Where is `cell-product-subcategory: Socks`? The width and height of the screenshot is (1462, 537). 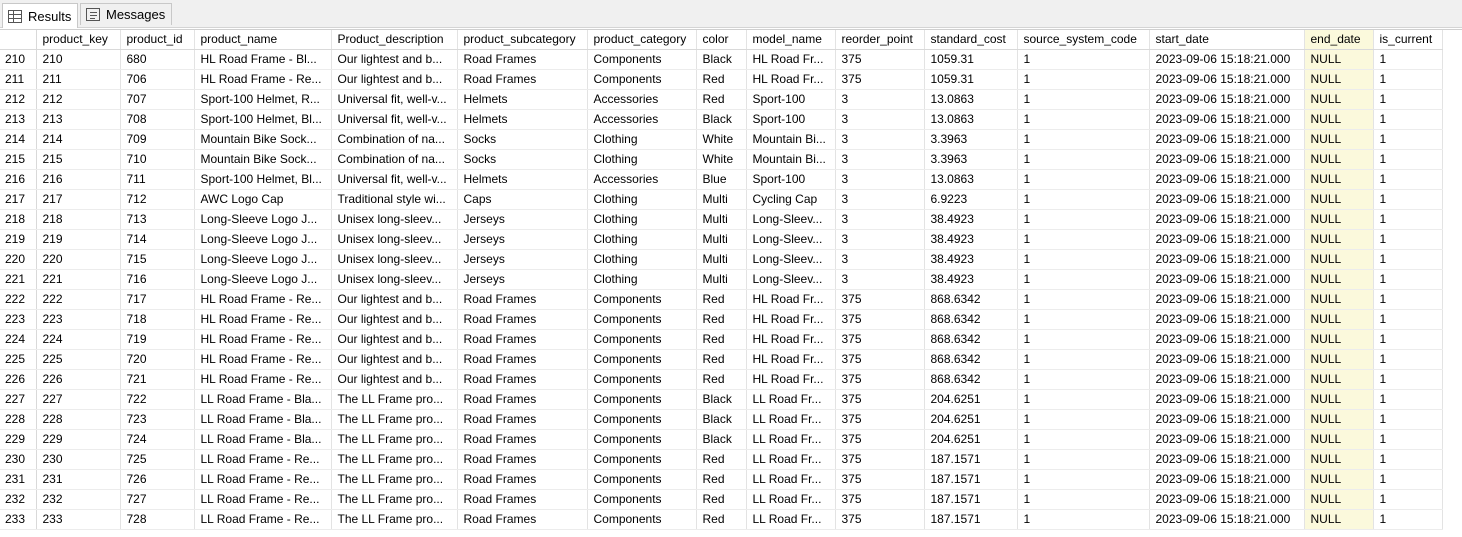
cell-product-subcategory: Socks is located at coordinates (522, 139).